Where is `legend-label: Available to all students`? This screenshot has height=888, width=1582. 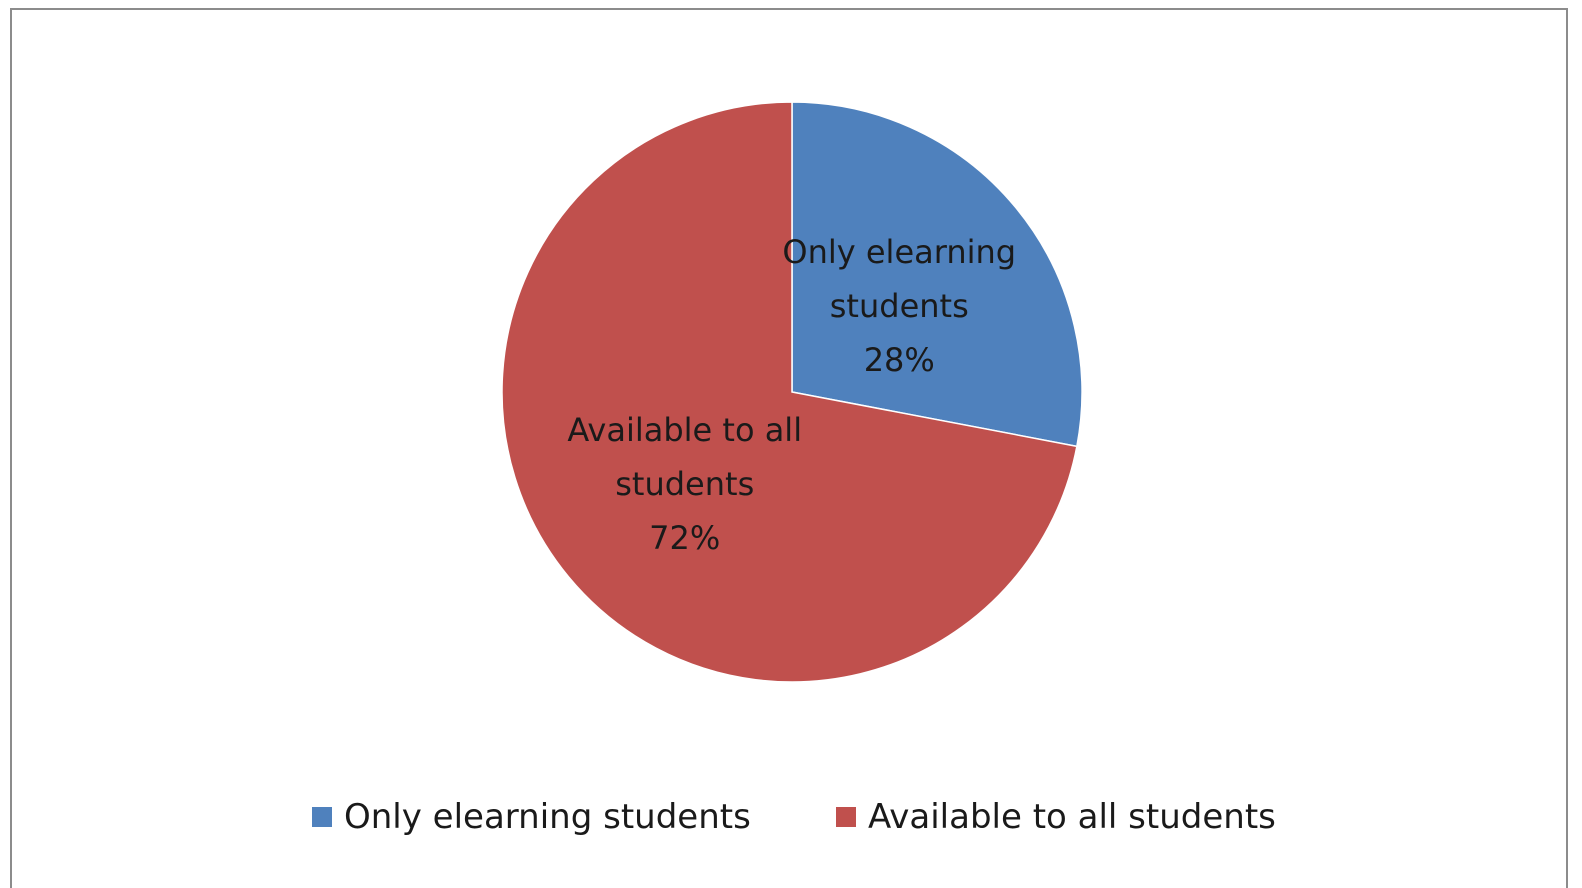 legend-label: Available to all students is located at coordinates (1072, 817).